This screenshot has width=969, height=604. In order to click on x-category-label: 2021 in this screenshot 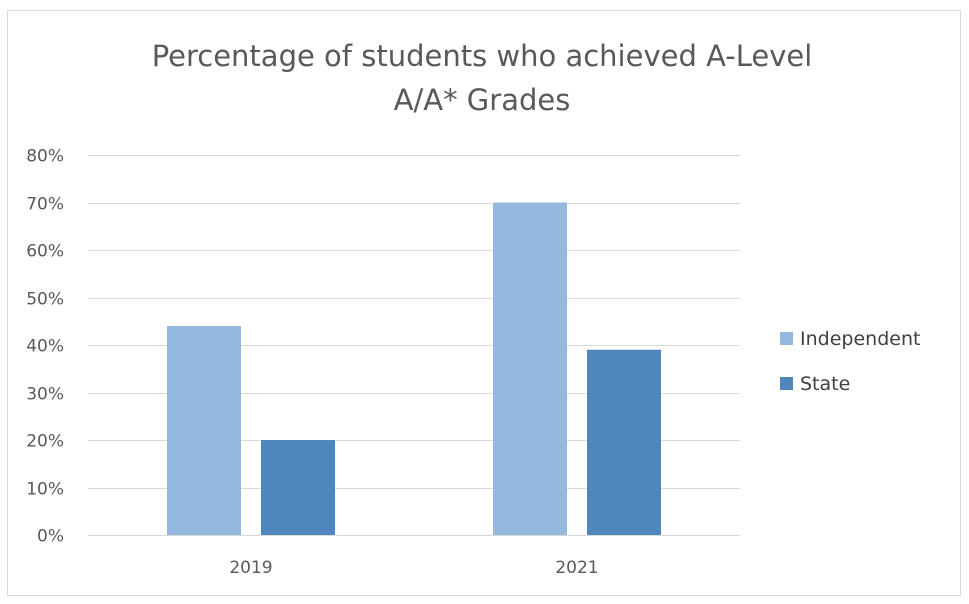, I will do `click(576, 568)`.